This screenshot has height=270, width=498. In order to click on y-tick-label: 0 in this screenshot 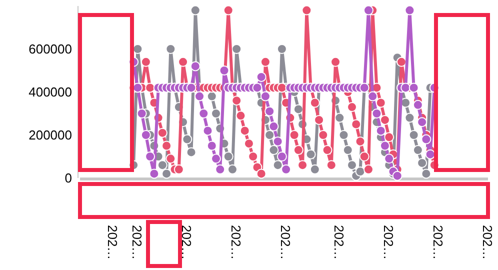, I will do `click(68, 178)`.